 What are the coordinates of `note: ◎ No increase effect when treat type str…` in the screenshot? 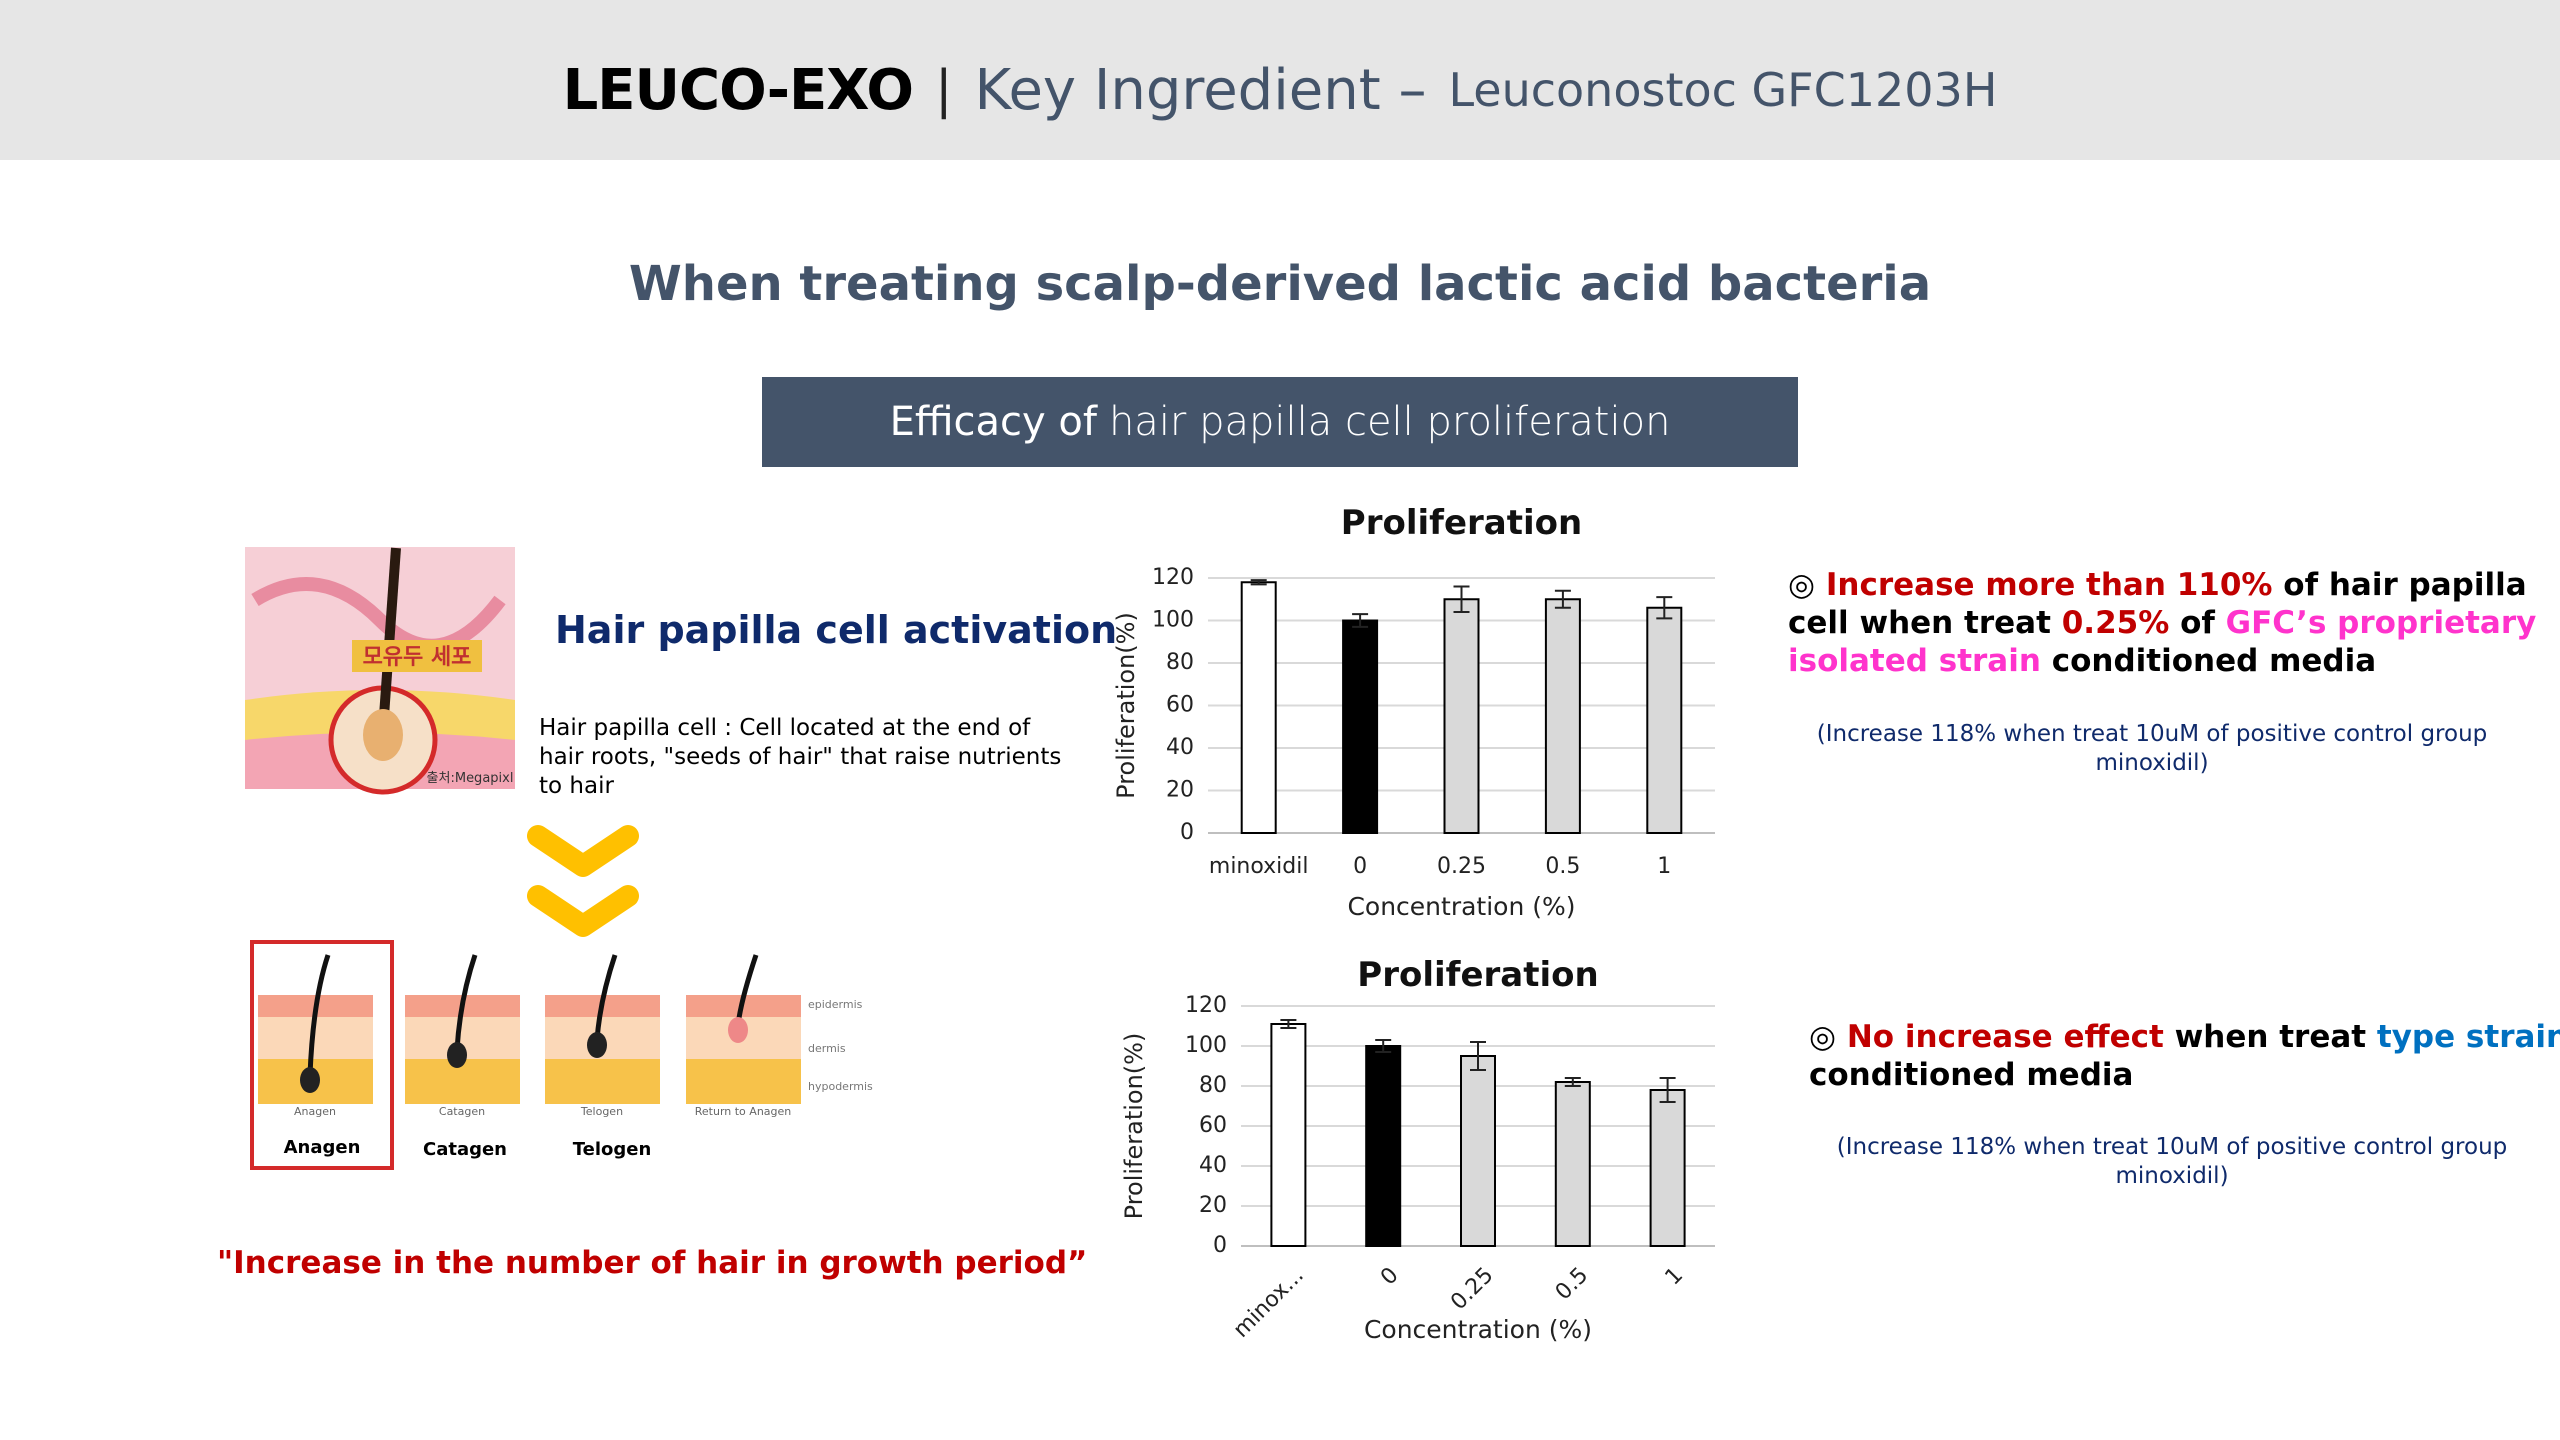 It's located at (2184, 1056).